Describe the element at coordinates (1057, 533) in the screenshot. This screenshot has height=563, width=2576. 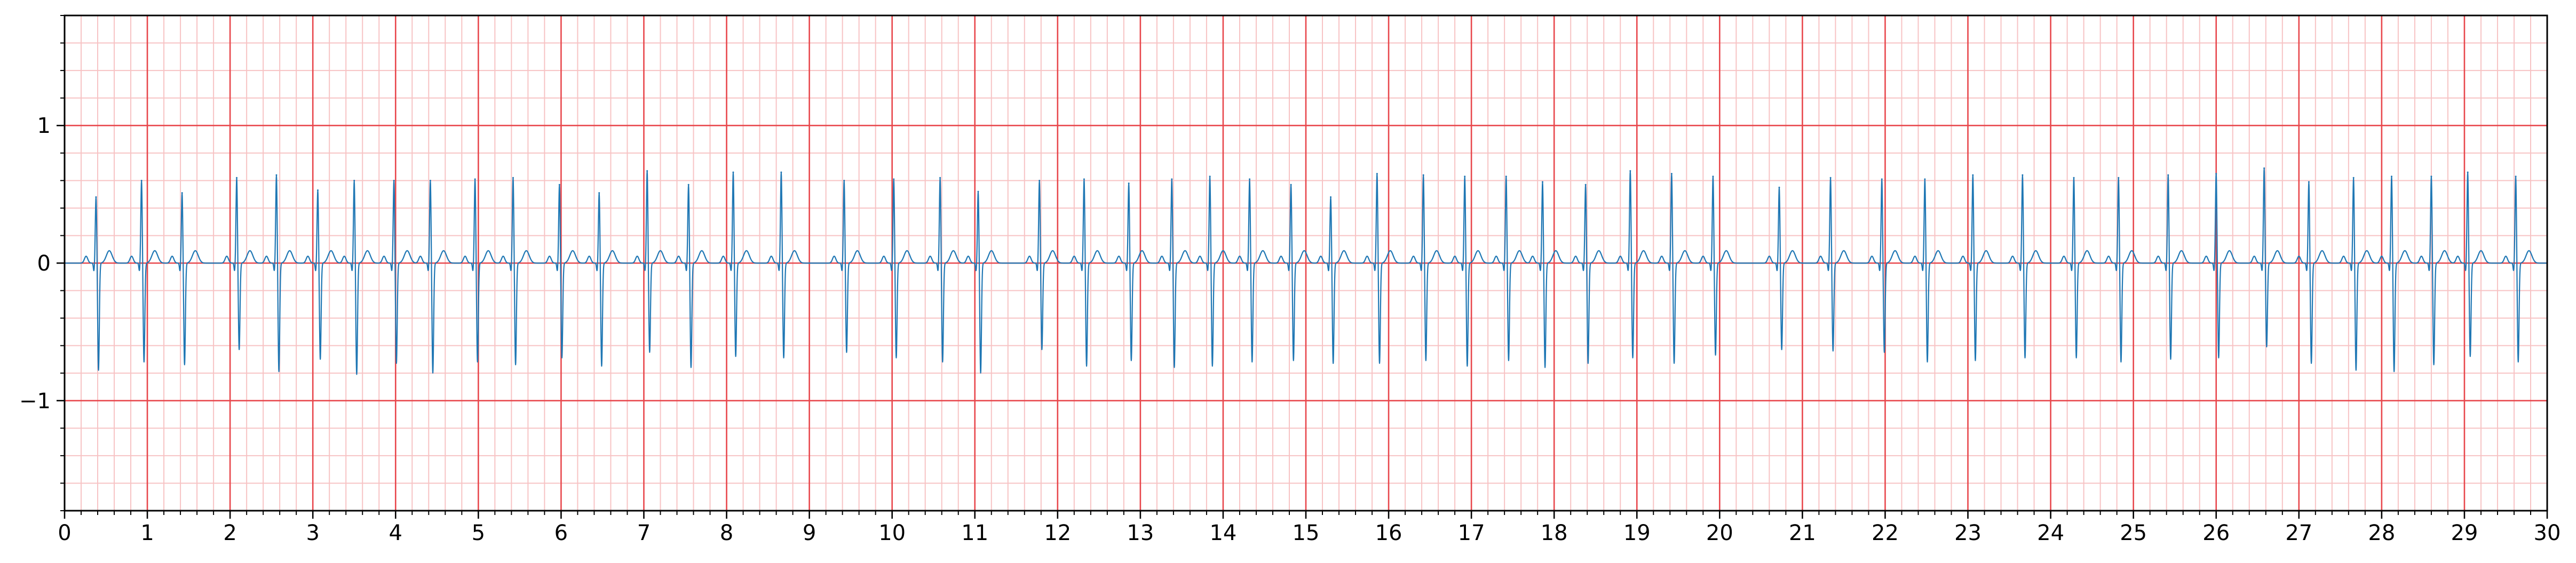
I see `x-tick-label: 12` at that location.